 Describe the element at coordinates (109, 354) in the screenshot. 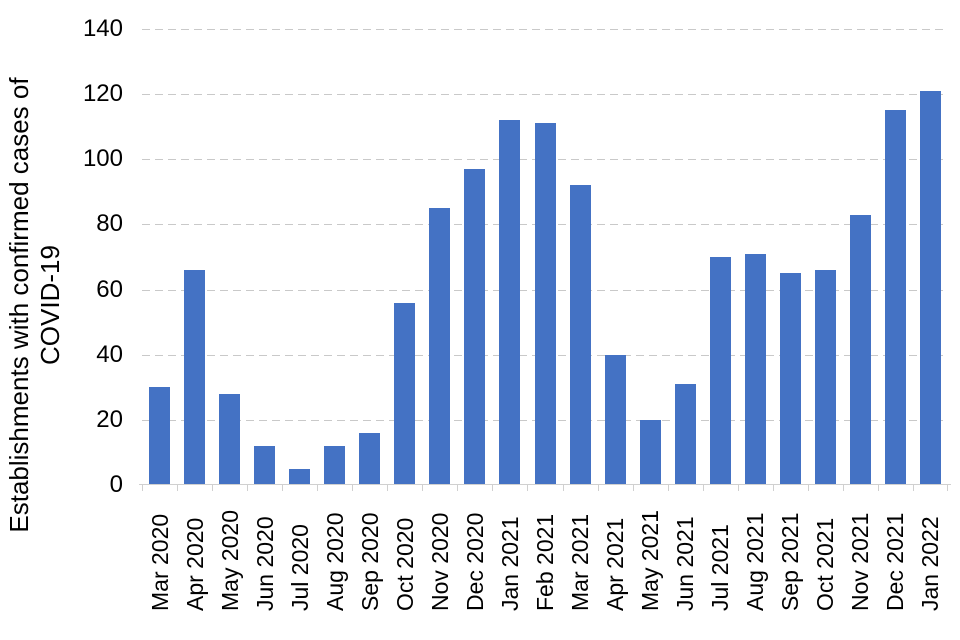

I see `y-tick-label: 40` at that location.